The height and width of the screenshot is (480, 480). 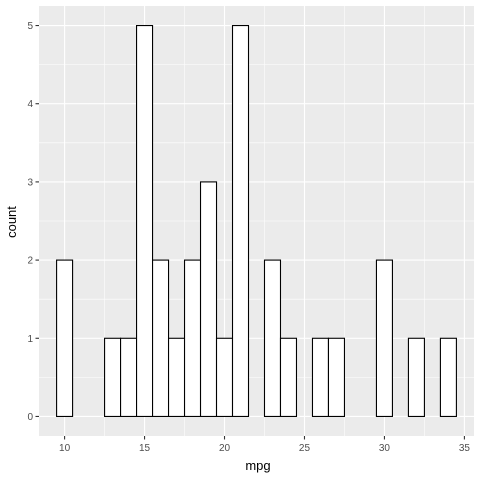 What do you see at coordinates (145, 448) in the screenshot?
I see `x-tick-label: 15` at bounding box center [145, 448].